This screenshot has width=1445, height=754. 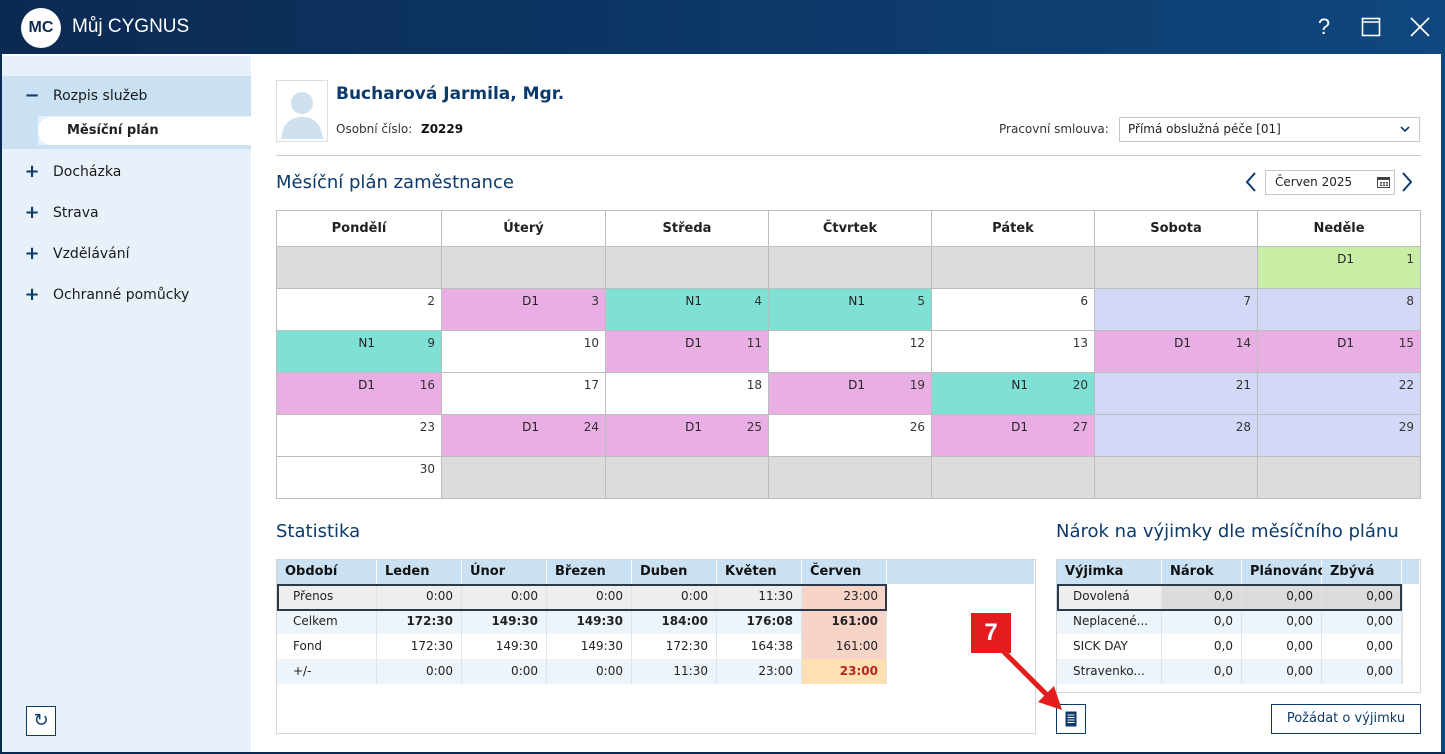 What do you see at coordinates (1324, 26) in the screenshot?
I see `help-button: ?` at bounding box center [1324, 26].